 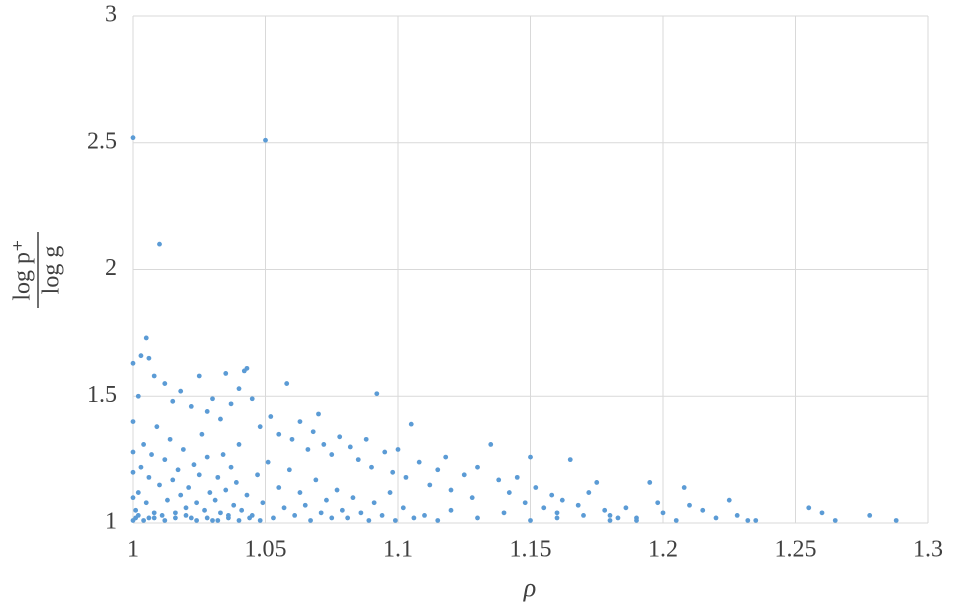 What do you see at coordinates (52, 270) in the screenshot?
I see `y-label-denominator: log g` at bounding box center [52, 270].